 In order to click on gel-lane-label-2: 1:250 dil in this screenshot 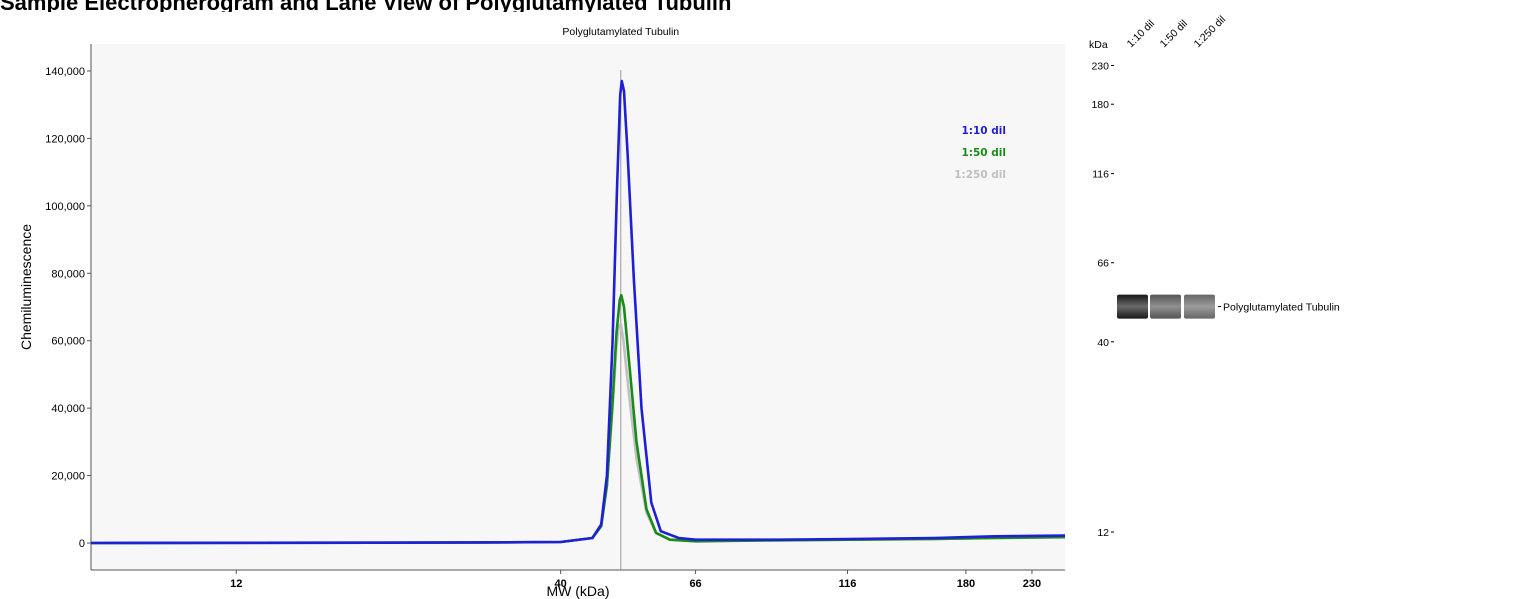, I will do `click(1210, 32)`.